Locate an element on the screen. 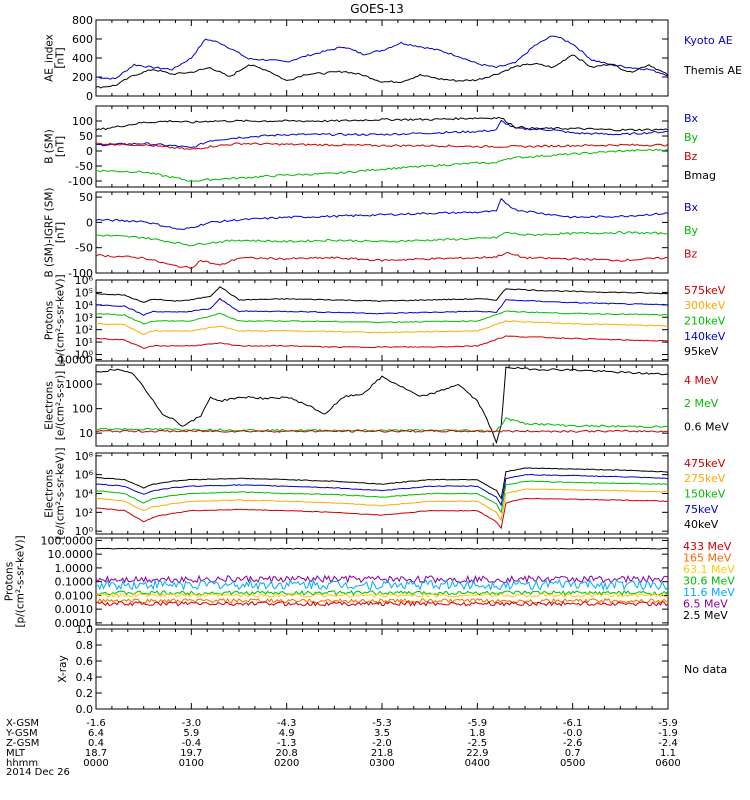 Image resolution: width=750 pixels, height=800 pixels. series-line-275kev is located at coordinates (382, 505).